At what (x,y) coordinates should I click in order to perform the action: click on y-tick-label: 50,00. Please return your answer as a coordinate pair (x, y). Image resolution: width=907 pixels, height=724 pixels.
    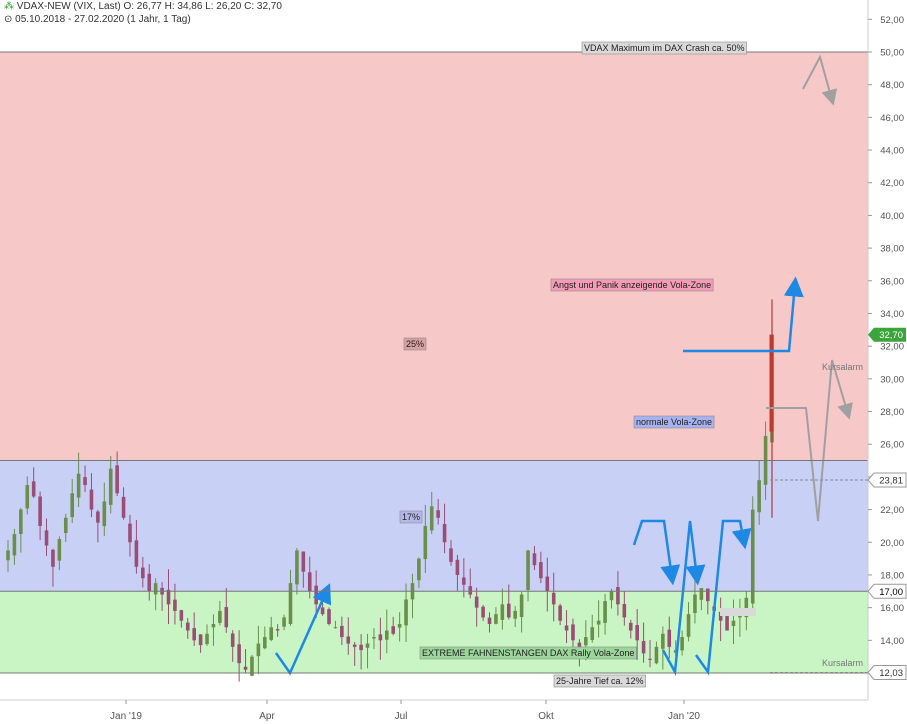
    Looking at the image, I should click on (892, 53).